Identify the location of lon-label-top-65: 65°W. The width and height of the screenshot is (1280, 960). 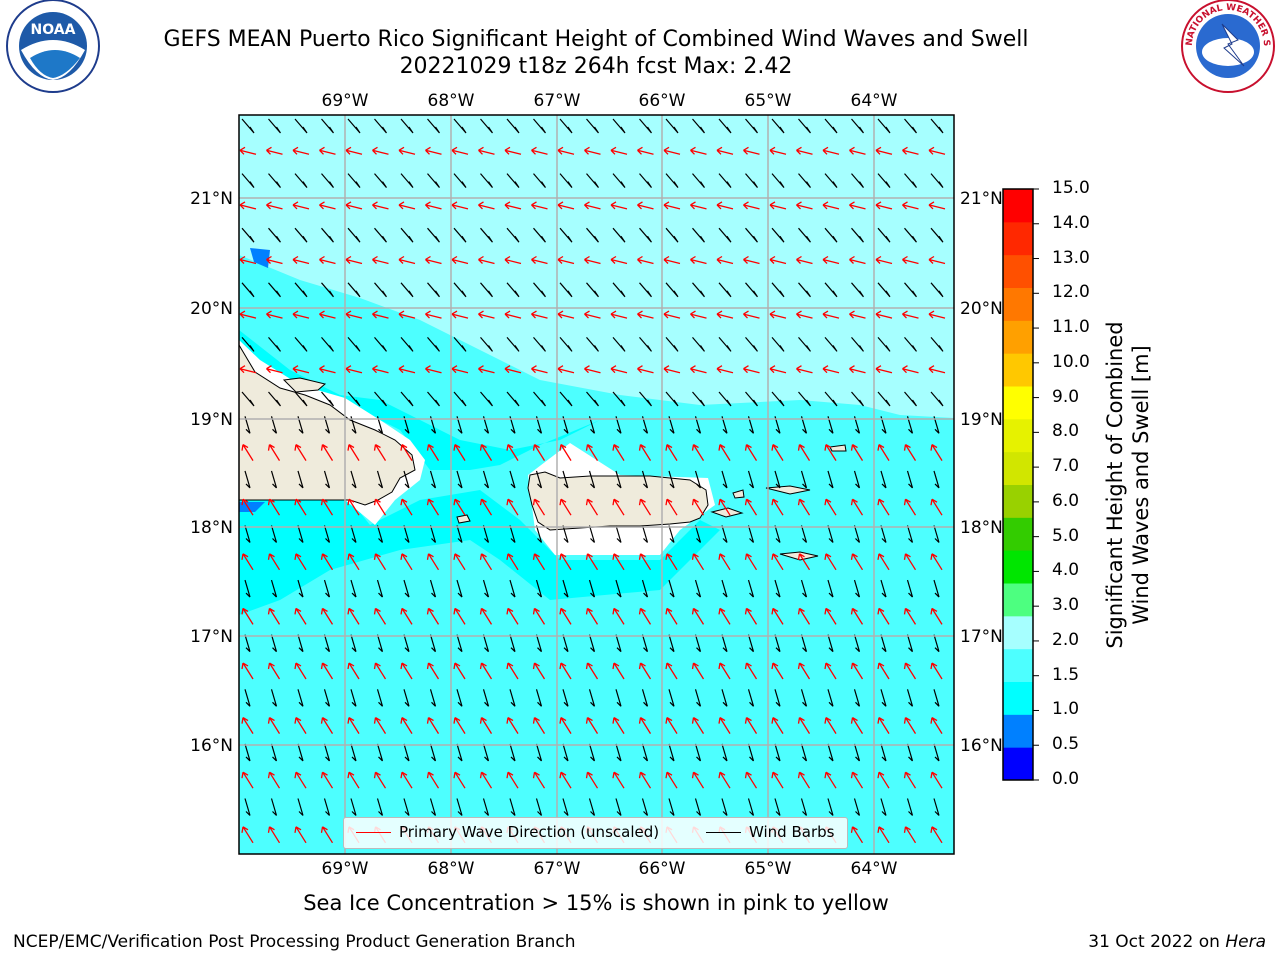
(768, 101).